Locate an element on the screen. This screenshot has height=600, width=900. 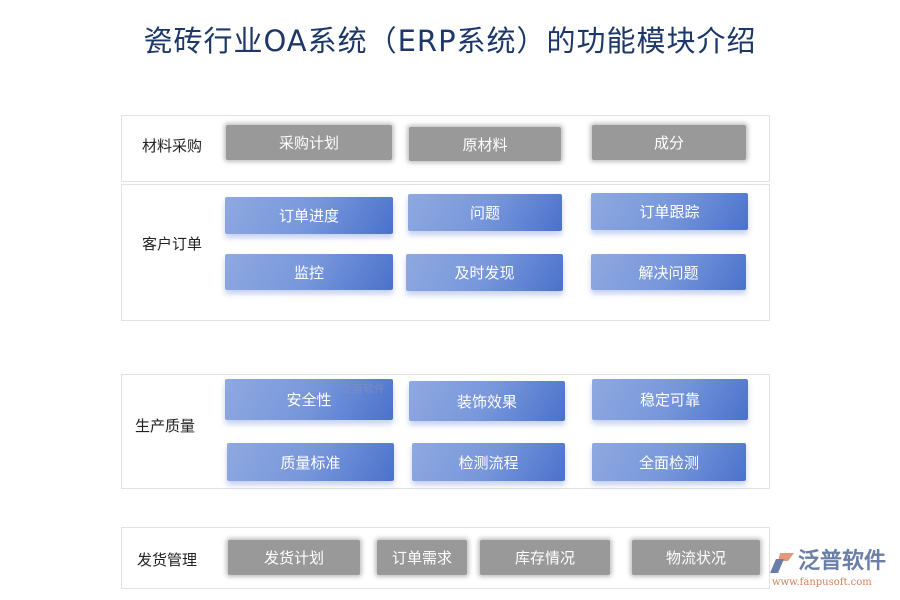
logo-mark-icon is located at coordinates (782, 563).